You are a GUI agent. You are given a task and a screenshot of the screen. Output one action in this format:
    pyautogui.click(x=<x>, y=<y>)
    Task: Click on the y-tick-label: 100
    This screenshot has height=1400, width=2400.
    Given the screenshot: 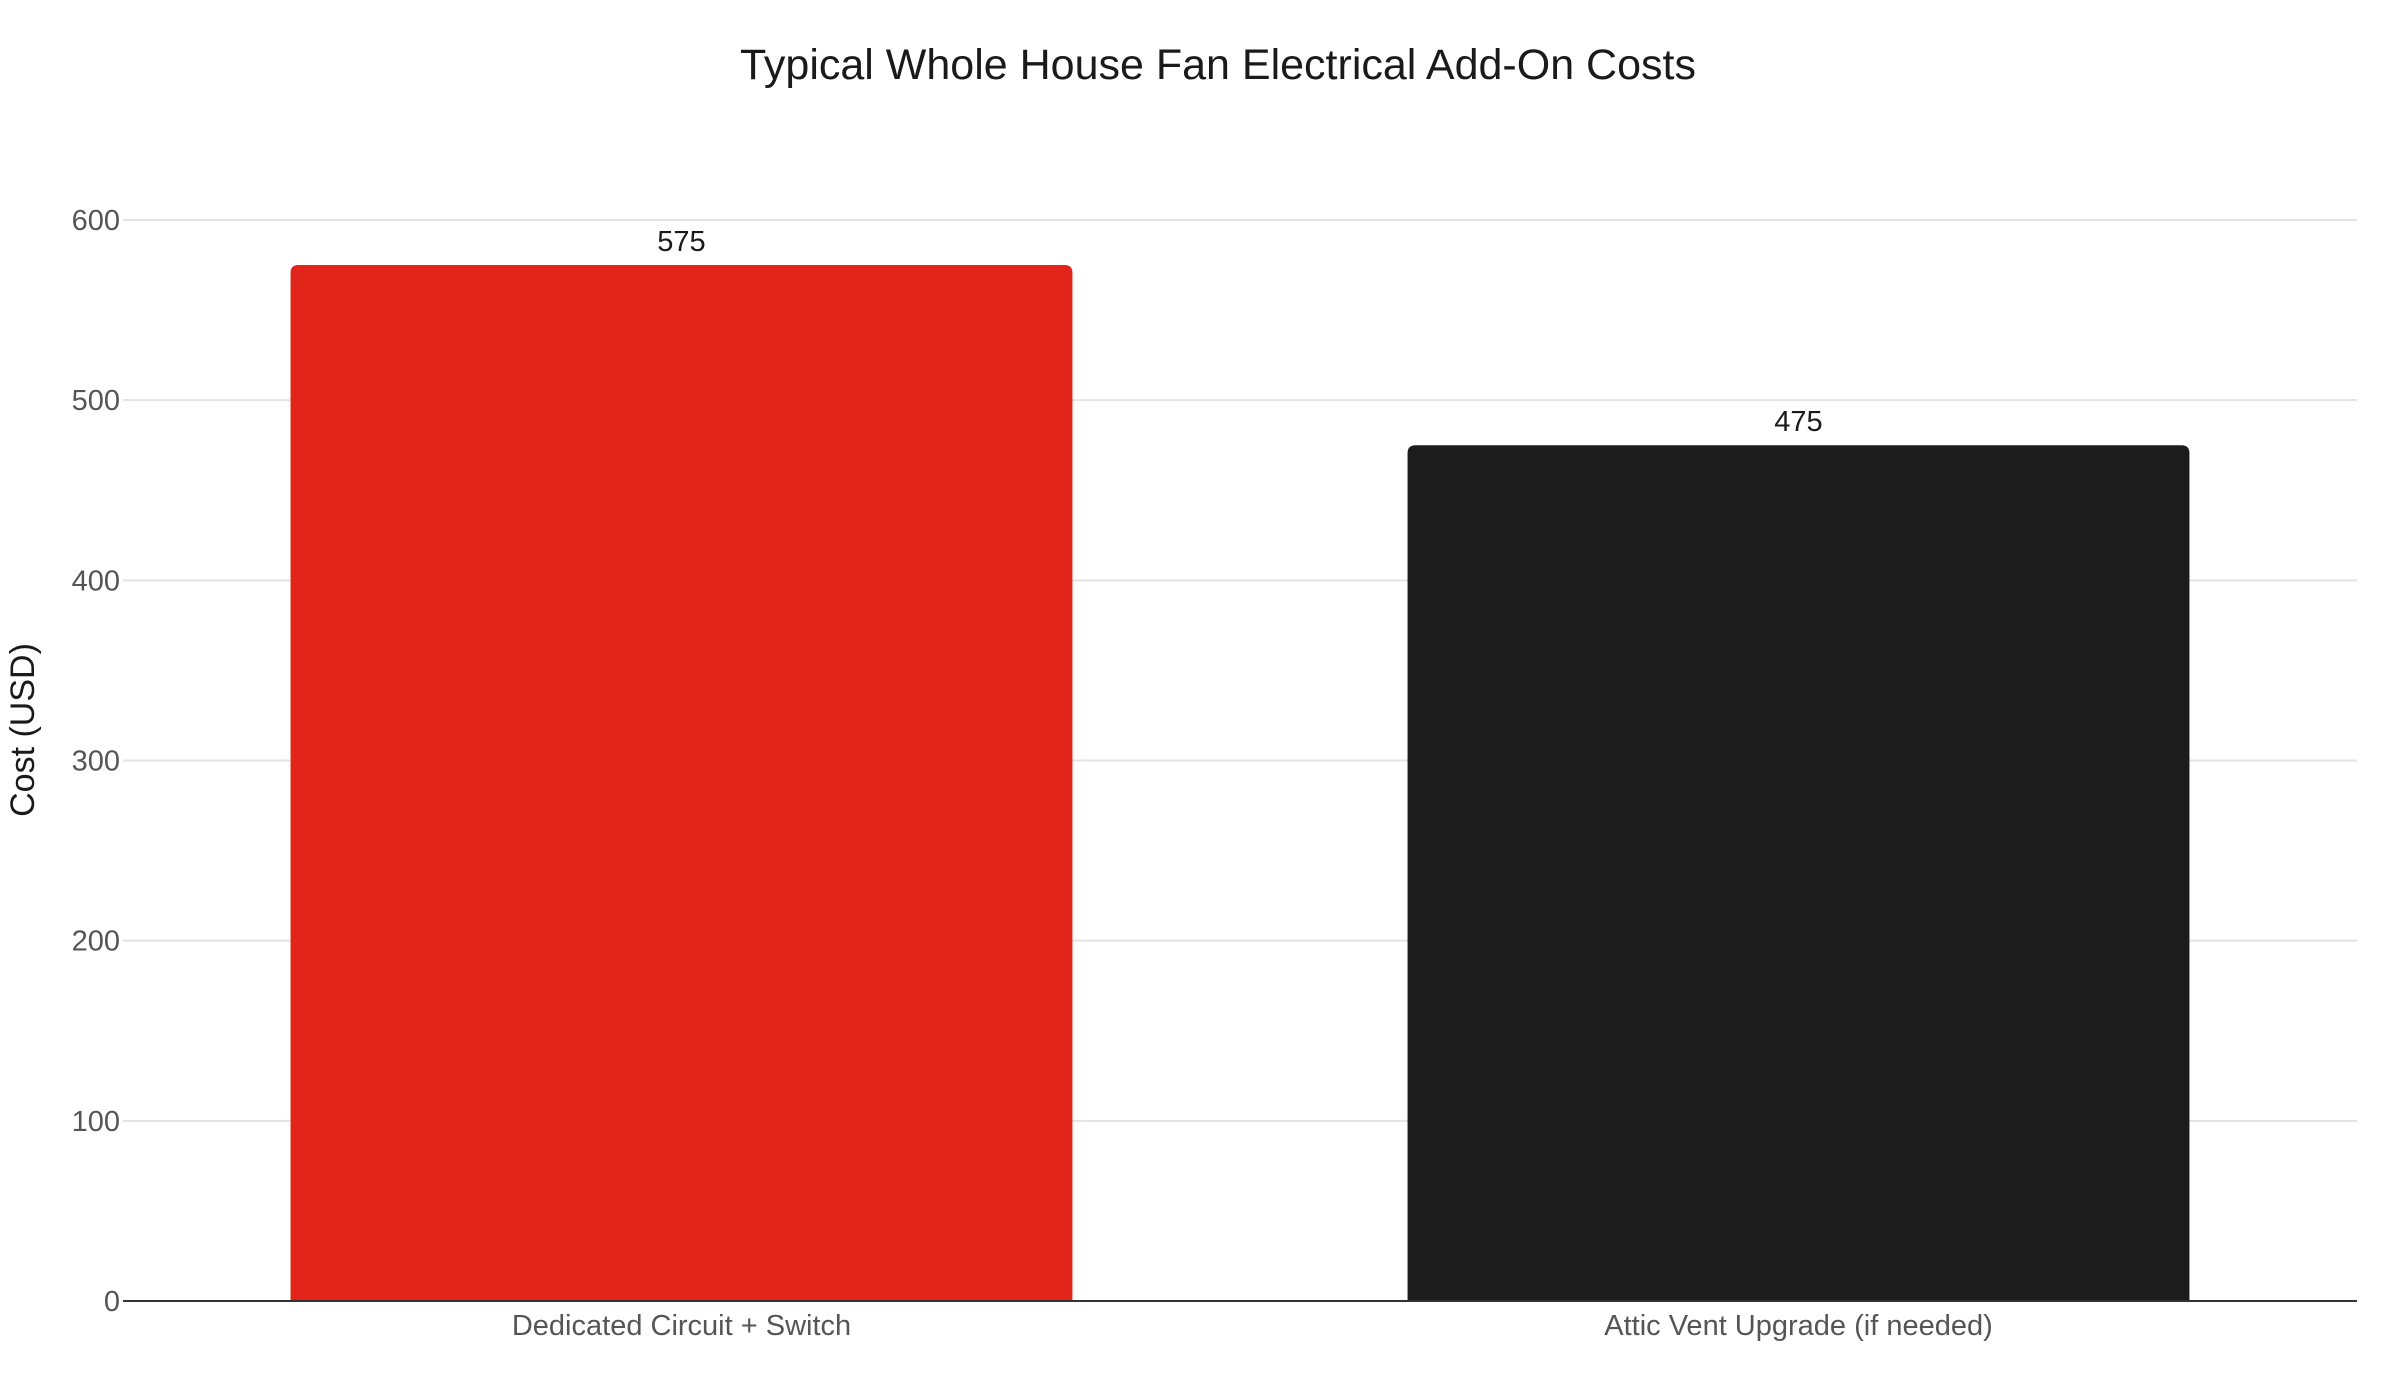 What is the action you would take?
    pyautogui.click(x=96, y=1122)
    